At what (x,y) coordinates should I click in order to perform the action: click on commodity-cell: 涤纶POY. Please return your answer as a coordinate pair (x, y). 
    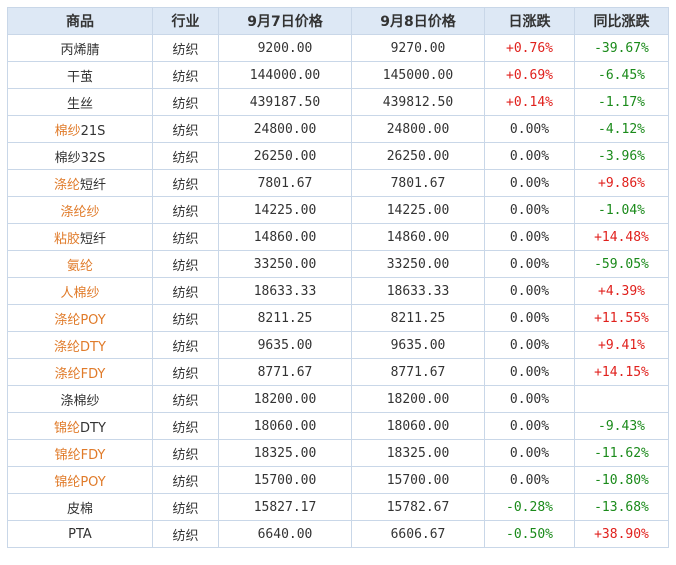
    Looking at the image, I should click on (80, 318).